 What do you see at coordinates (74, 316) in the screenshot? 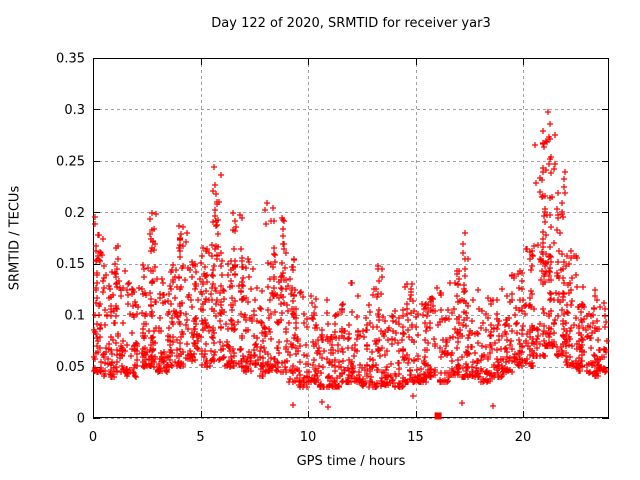
I see `y-tick-label: 0.1` at bounding box center [74, 316].